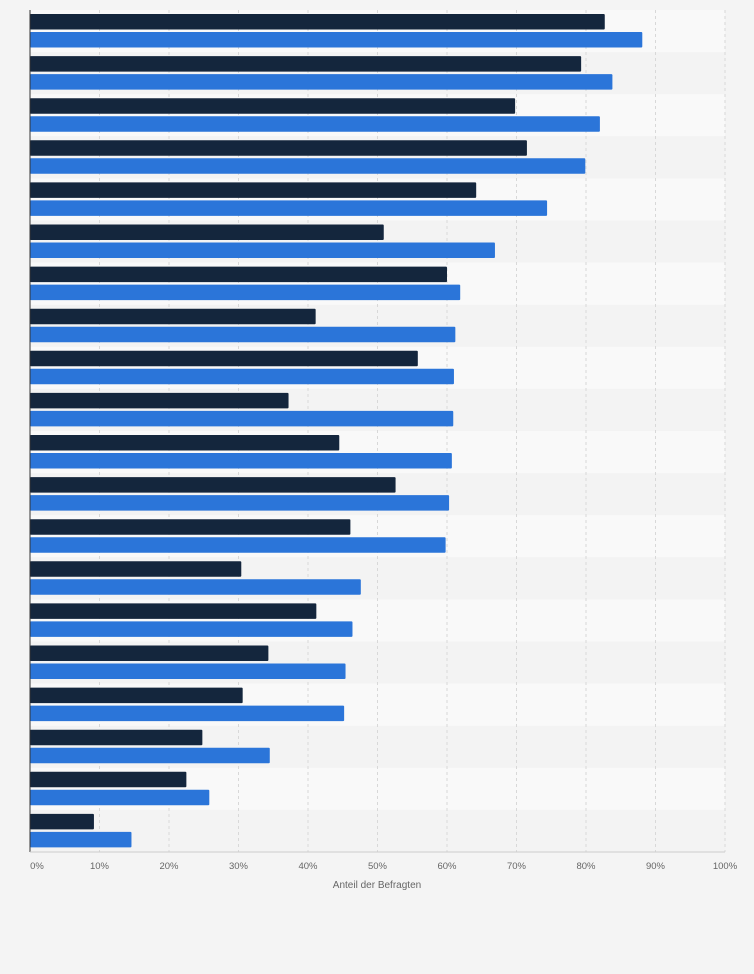 The image size is (754, 974). I want to click on x-tick-label: 70%, so click(517, 866).